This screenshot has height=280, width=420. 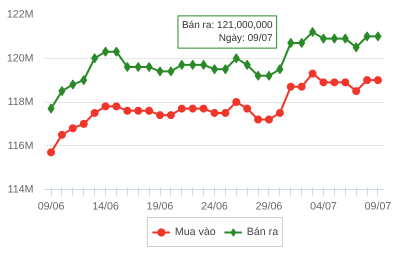 What do you see at coordinates (21, 102) in the screenshot?
I see `y-tick-label: 118M` at bounding box center [21, 102].